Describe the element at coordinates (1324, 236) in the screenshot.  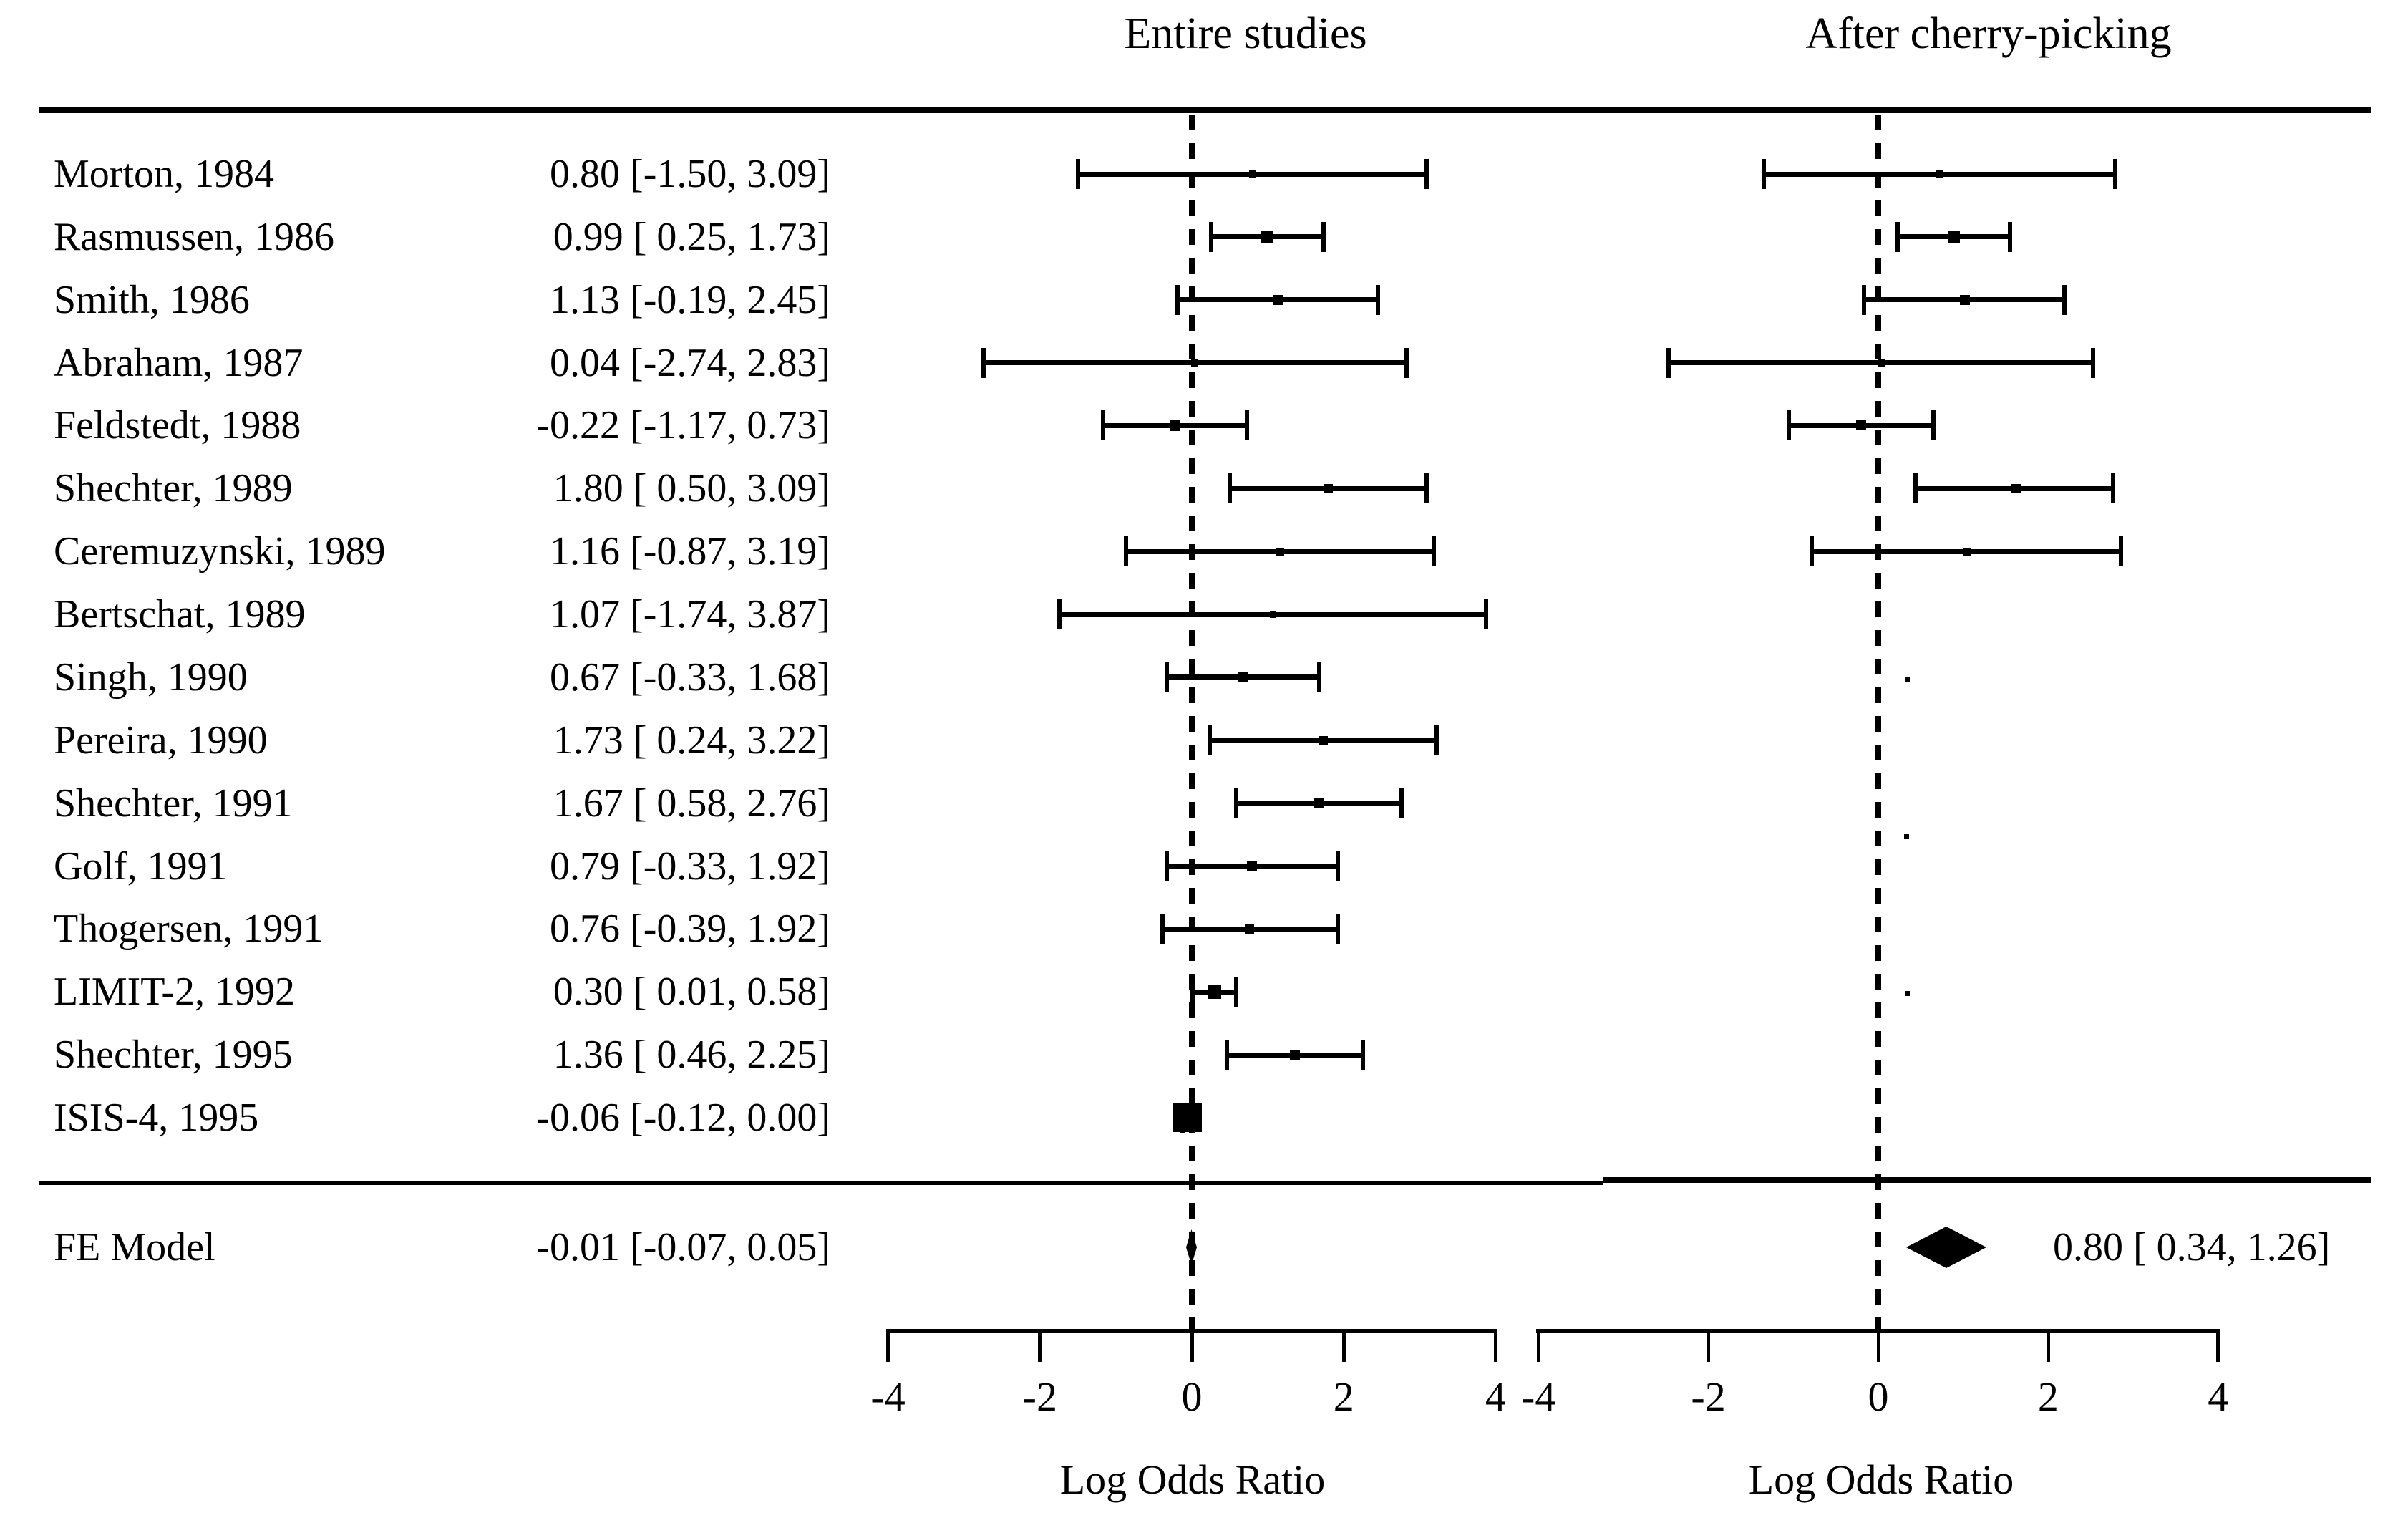
I see `entire-1-ci-cap-high` at that location.